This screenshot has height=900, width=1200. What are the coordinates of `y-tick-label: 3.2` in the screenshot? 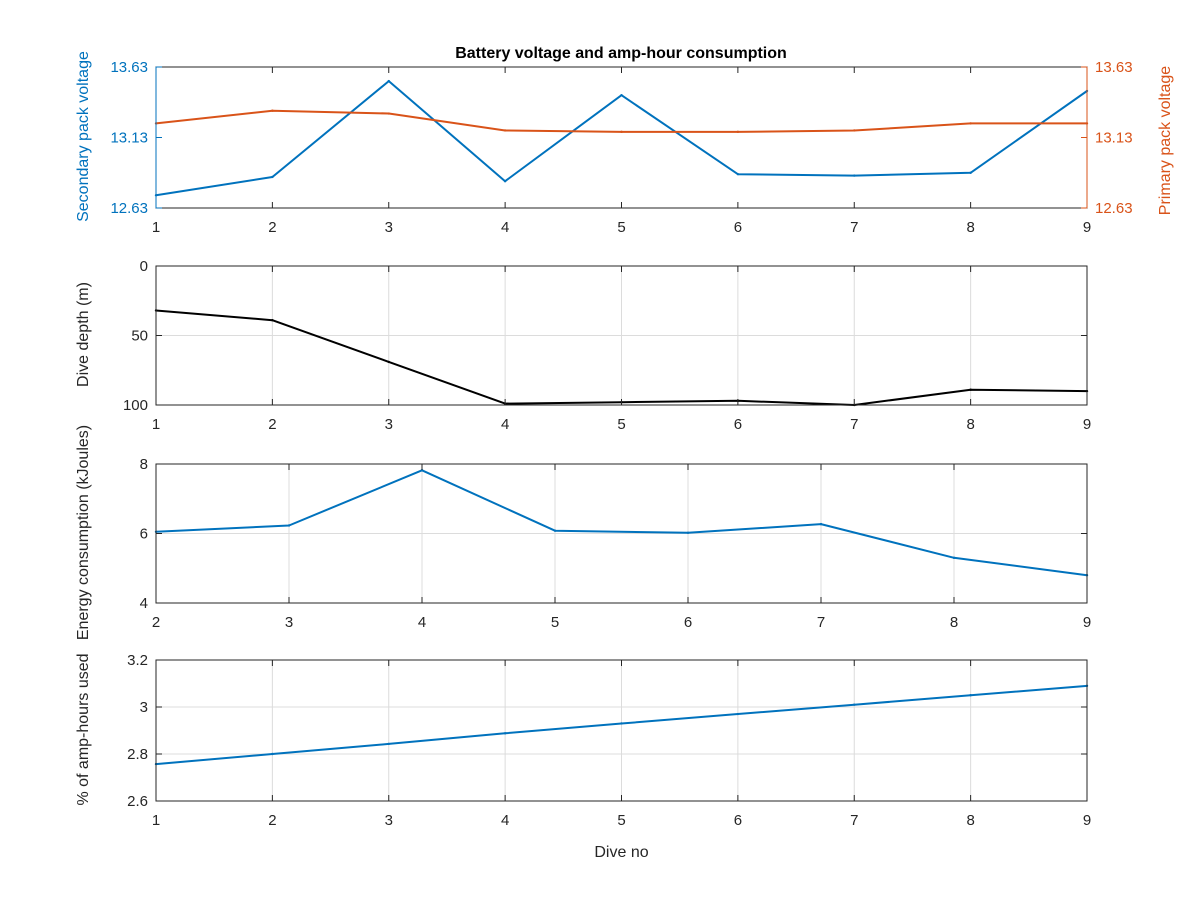 It's located at (137, 660).